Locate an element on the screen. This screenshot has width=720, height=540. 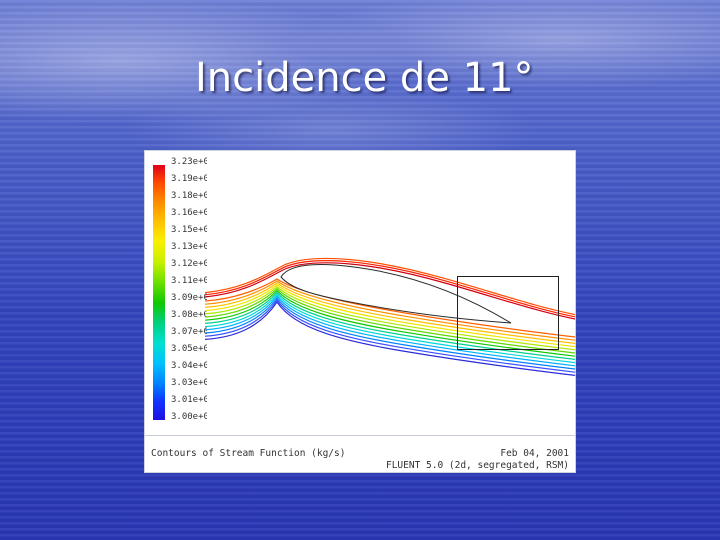
solver-info: FLUENT 5.0 (2d, segregated, RSM) is located at coordinates (477, 465).